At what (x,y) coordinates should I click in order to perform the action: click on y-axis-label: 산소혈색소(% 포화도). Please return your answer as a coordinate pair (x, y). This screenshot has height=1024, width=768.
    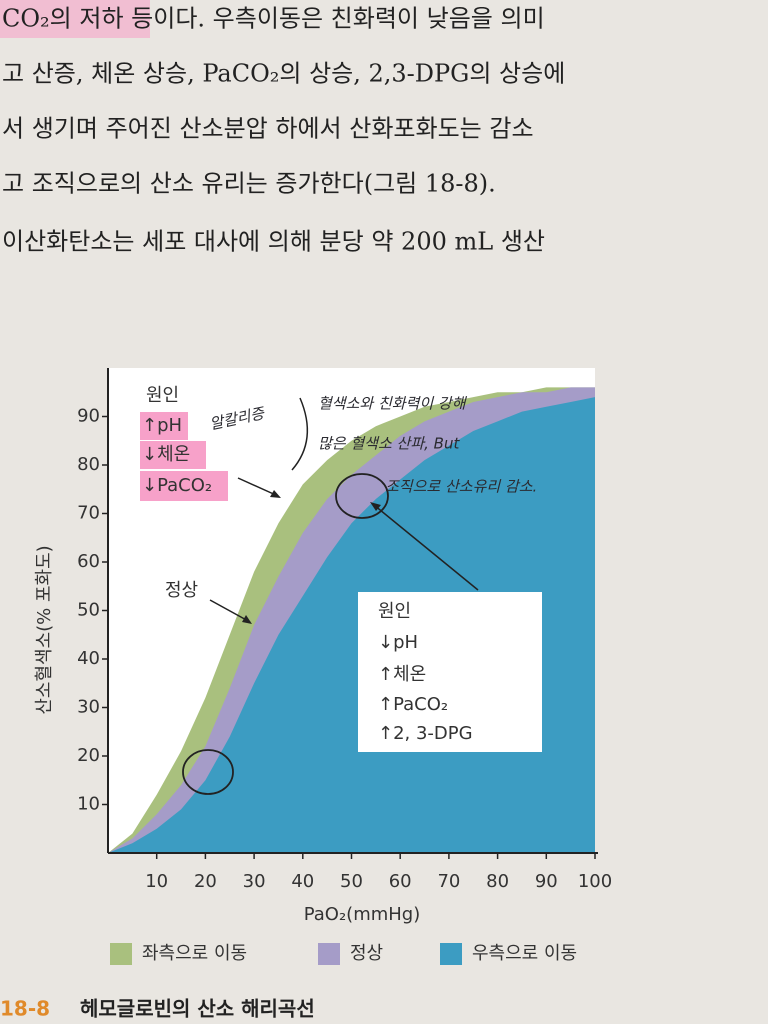
    Looking at the image, I should click on (44, 629).